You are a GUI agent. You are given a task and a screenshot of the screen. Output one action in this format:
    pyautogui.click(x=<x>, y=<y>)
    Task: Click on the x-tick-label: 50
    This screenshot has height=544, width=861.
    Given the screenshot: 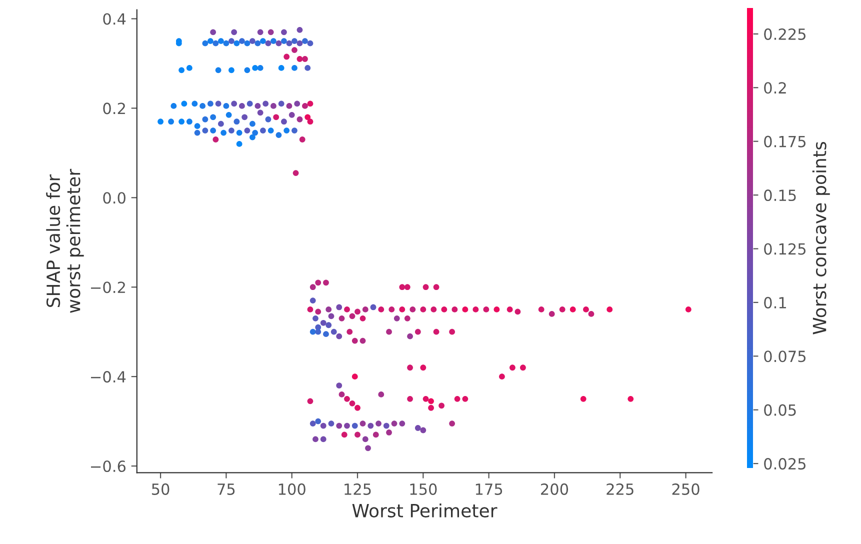 What is the action you would take?
    pyautogui.click(x=161, y=489)
    